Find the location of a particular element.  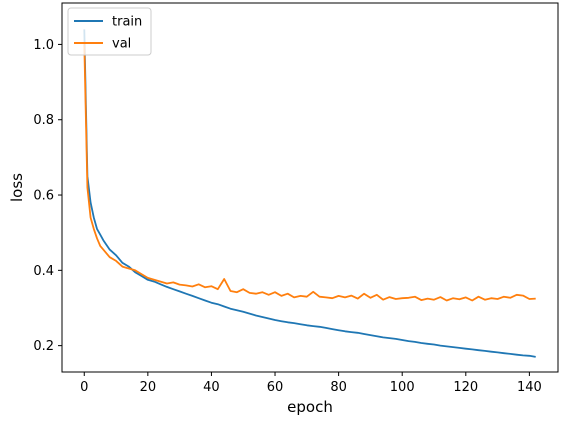

x-tick-label: 140 is located at coordinates (529, 387).